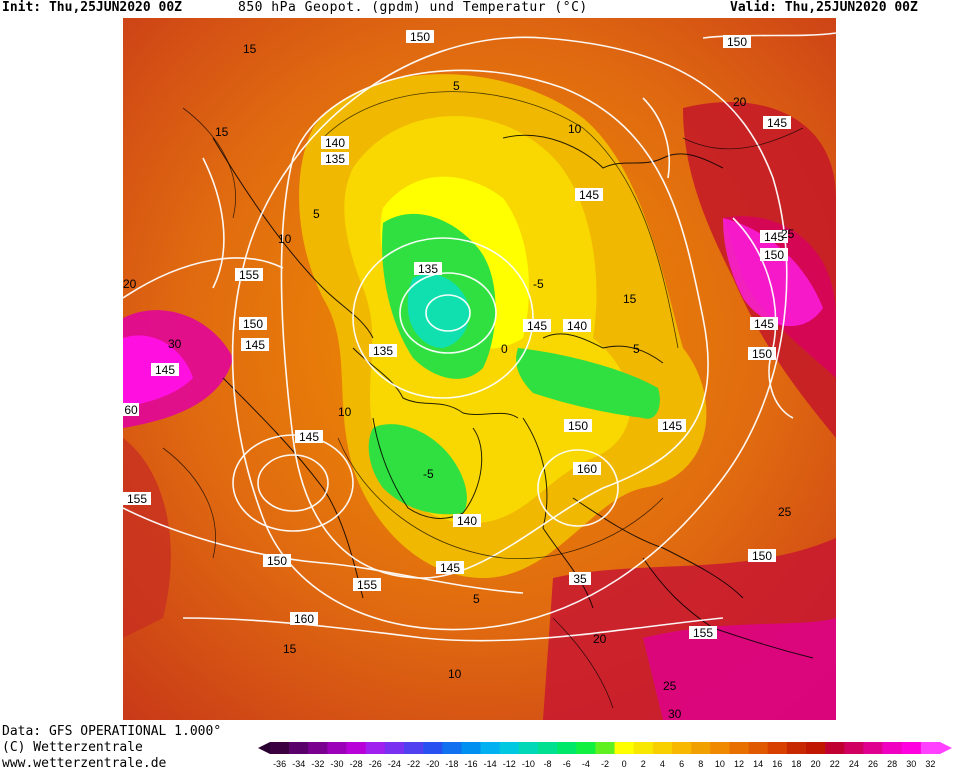 This screenshot has width=959, height=771. Describe the element at coordinates (816, 764) in the screenshot. I see `colorbar-tick-label: 20` at that location.